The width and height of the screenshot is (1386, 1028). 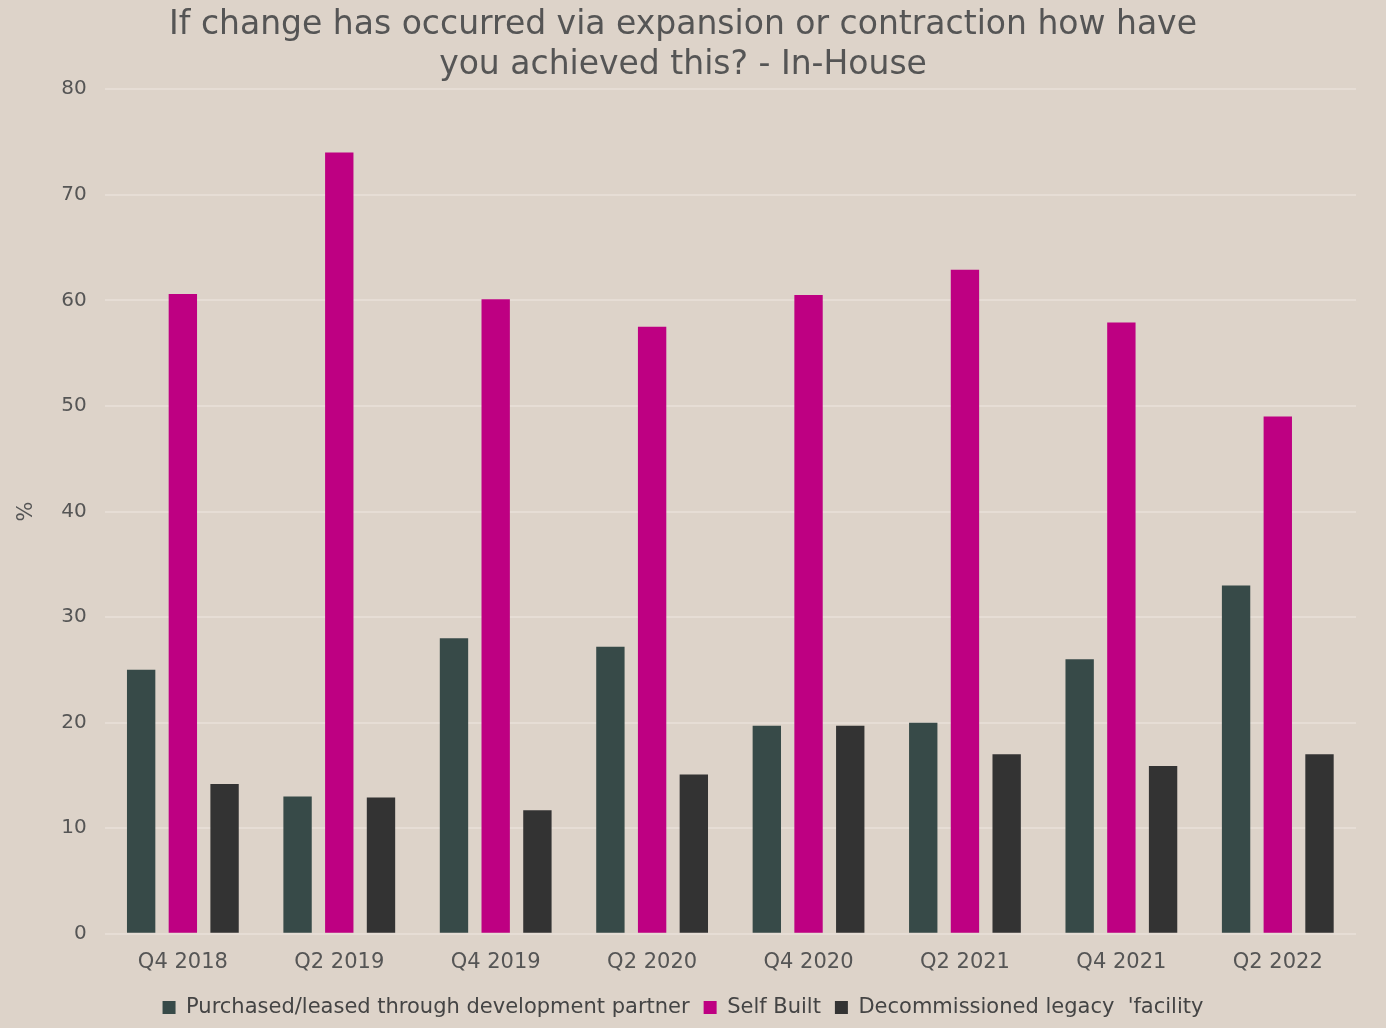 What do you see at coordinates (1277, 960) in the screenshot?
I see `x-tick-label: Q2 2022` at bounding box center [1277, 960].